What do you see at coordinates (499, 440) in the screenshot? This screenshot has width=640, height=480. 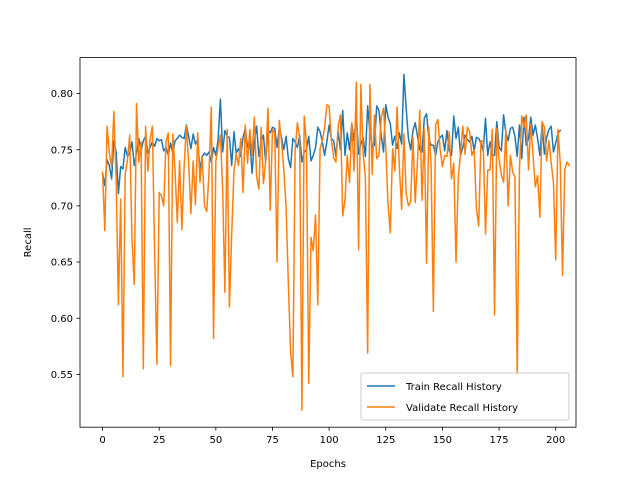 I see `x-tick-label: 175` at bounding box center [499, 440].